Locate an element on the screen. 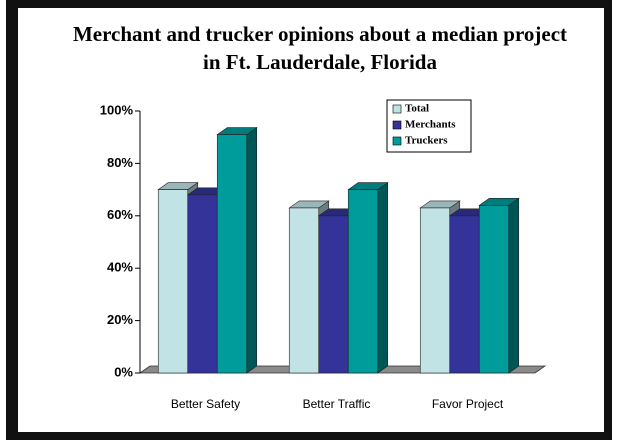  y-tick-label: 0% is located at coordinates (123, 371).